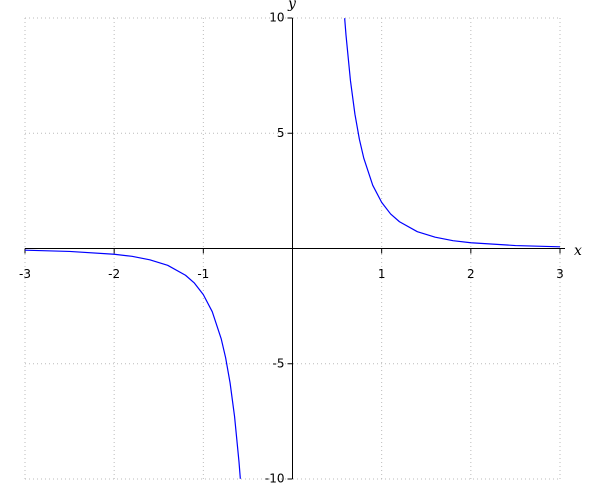 The image size is (600, 500). What do you see at coordinates (276, 18) in the screenshot?
I see `y-tick-label: 10` at bounding box center [276, 18].